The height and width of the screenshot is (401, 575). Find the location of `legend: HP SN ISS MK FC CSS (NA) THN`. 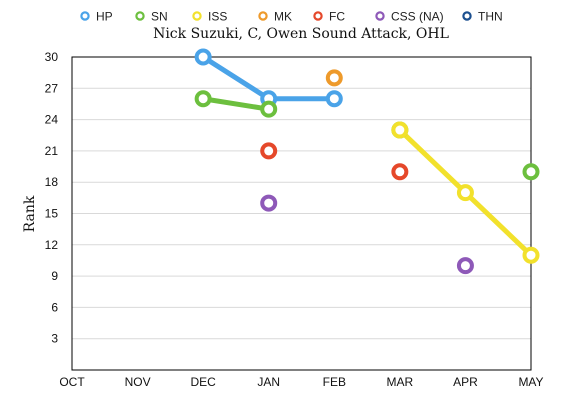

legend: HP SN ISS MK FC CSS (NA) THN is located at coordinates (291, 17).